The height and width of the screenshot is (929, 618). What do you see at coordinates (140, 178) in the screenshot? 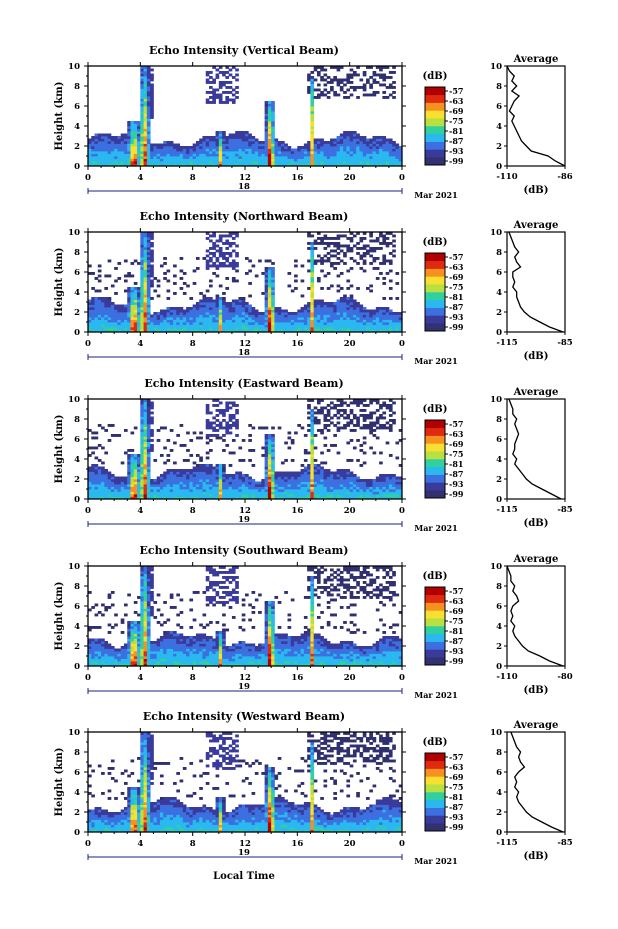
I see `x-tick-label: 4` at bounding box center [140, 178].